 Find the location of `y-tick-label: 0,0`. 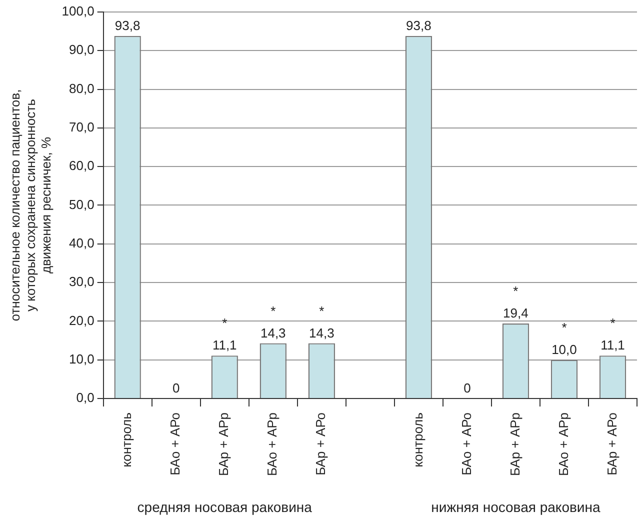

y-tick-label: 0,0 is located at coordinates (85, 398).